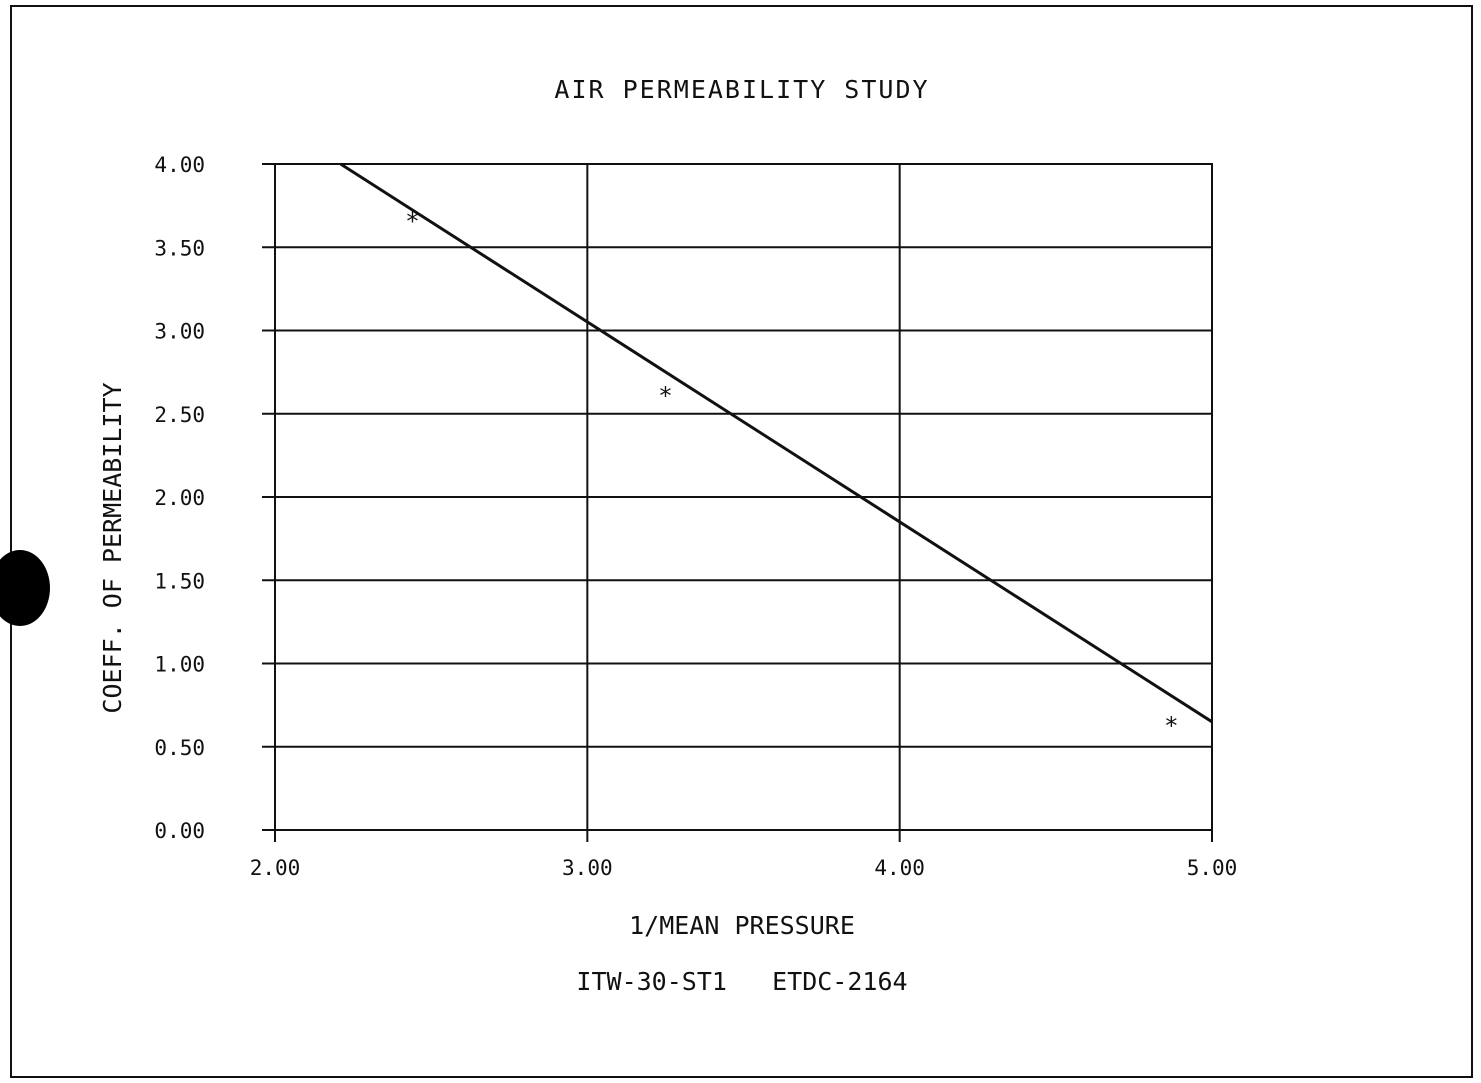 The width and height of the screenshot is (1481, 1083). I want to click on y-tick-label: 3.50, so click(179, 248).